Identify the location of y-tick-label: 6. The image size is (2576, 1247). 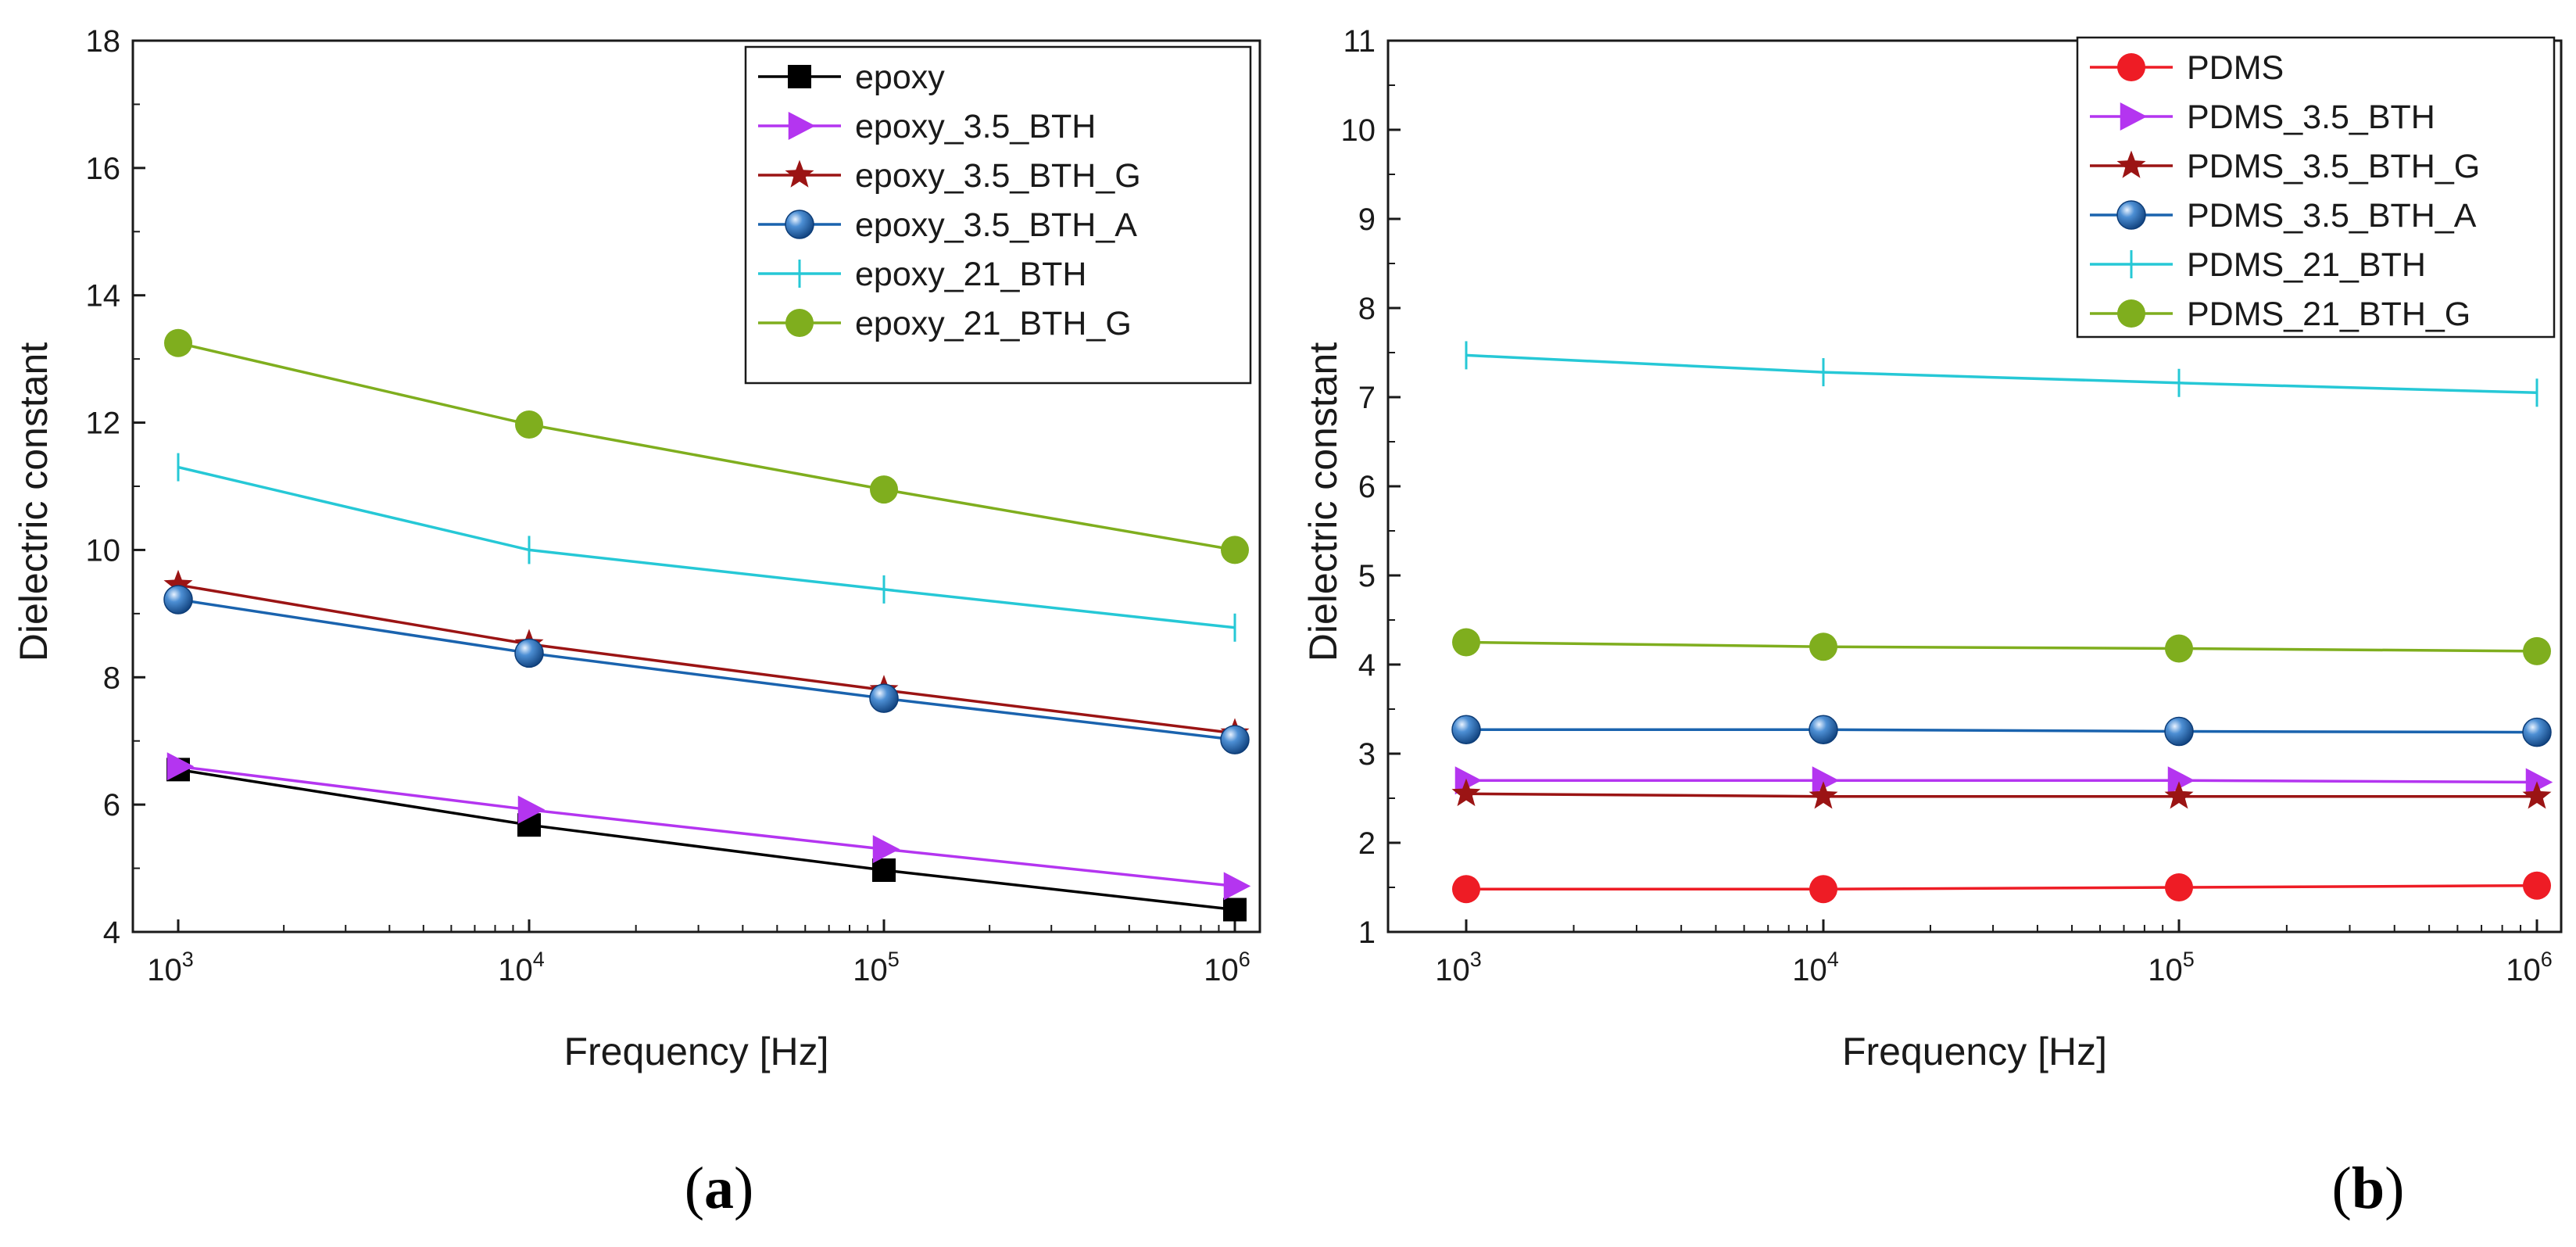
(1367, 487).